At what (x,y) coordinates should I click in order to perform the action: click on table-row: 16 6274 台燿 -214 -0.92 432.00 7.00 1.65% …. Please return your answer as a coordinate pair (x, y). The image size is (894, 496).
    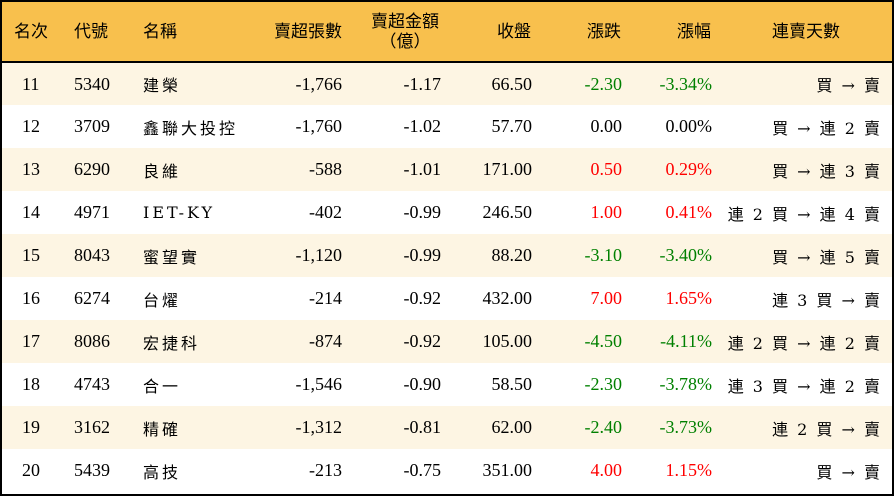
    Looking at the image, I should click on (447, 298).